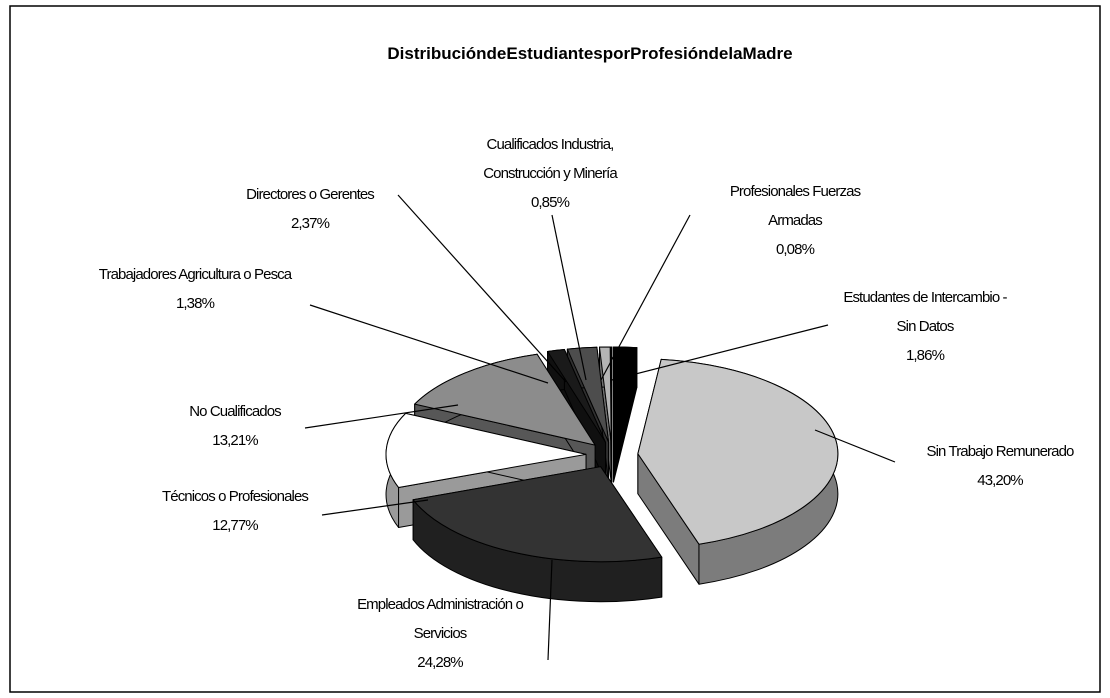 The width and height of the screenshot is (1110, 698). What do you see at coordinates (1000, 451) in the screenshot?
I see `category-label: Sin Trabajo Remunerado` at bounding box center [1000, 451].